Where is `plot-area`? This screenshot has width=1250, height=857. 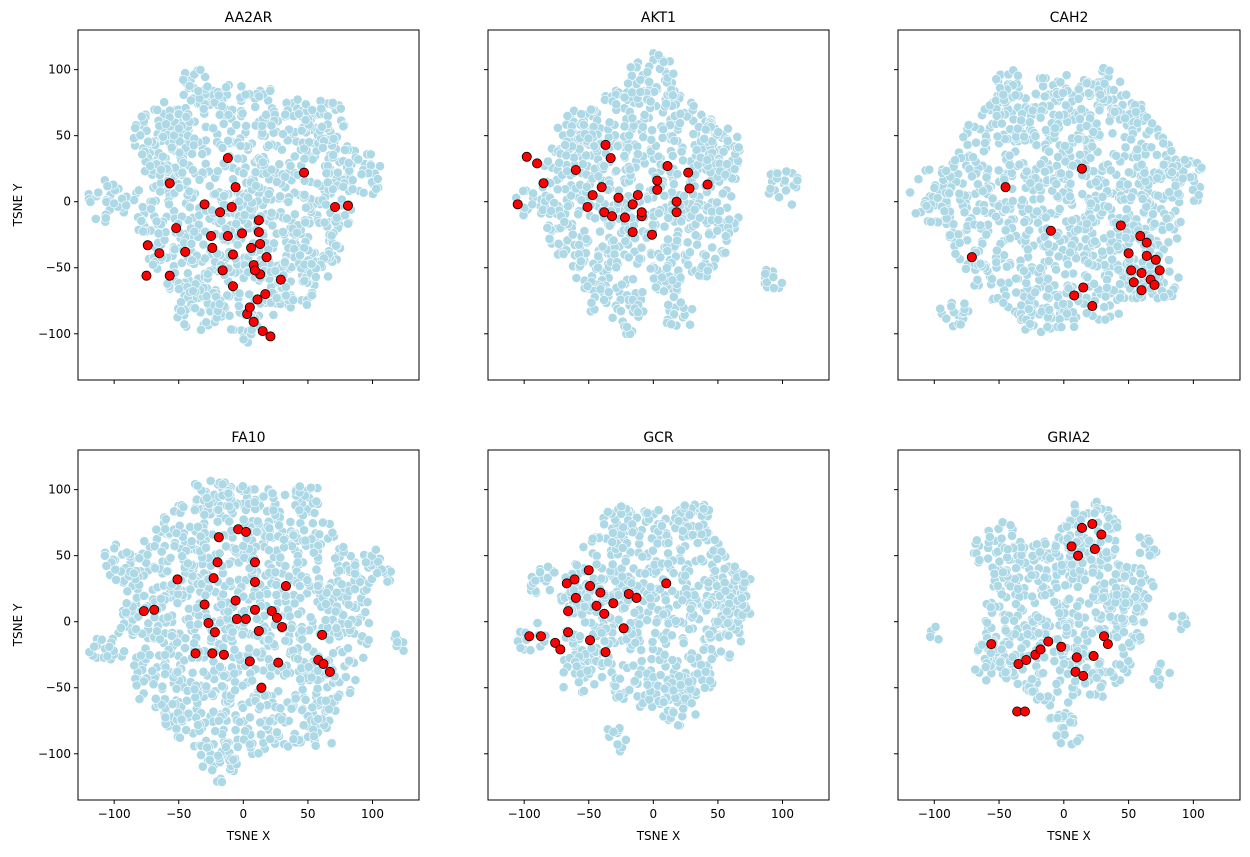
plot-area is located at coordinates (246, 631).